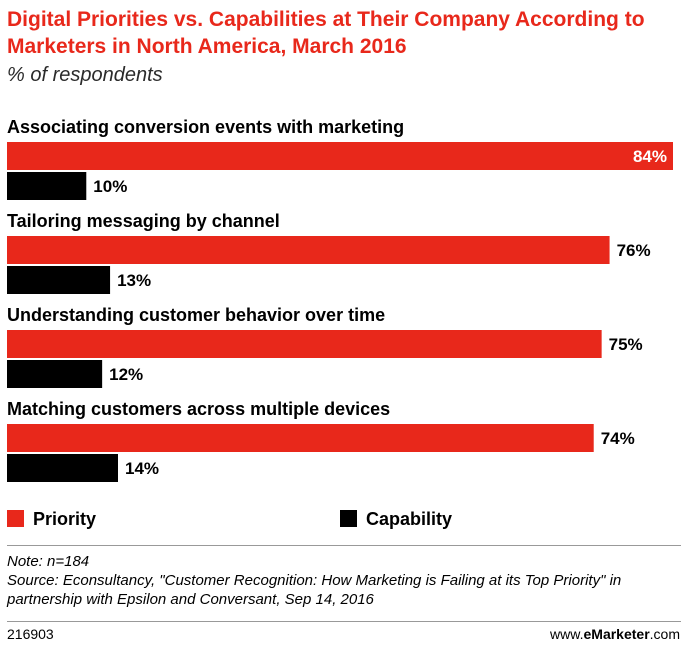 The width and height of the screenshot is (687, 648). What do you see at coordinates (126, 374) in the screenshot?
I see `value-label-capability: 12%` at bounding box center [126, 374].